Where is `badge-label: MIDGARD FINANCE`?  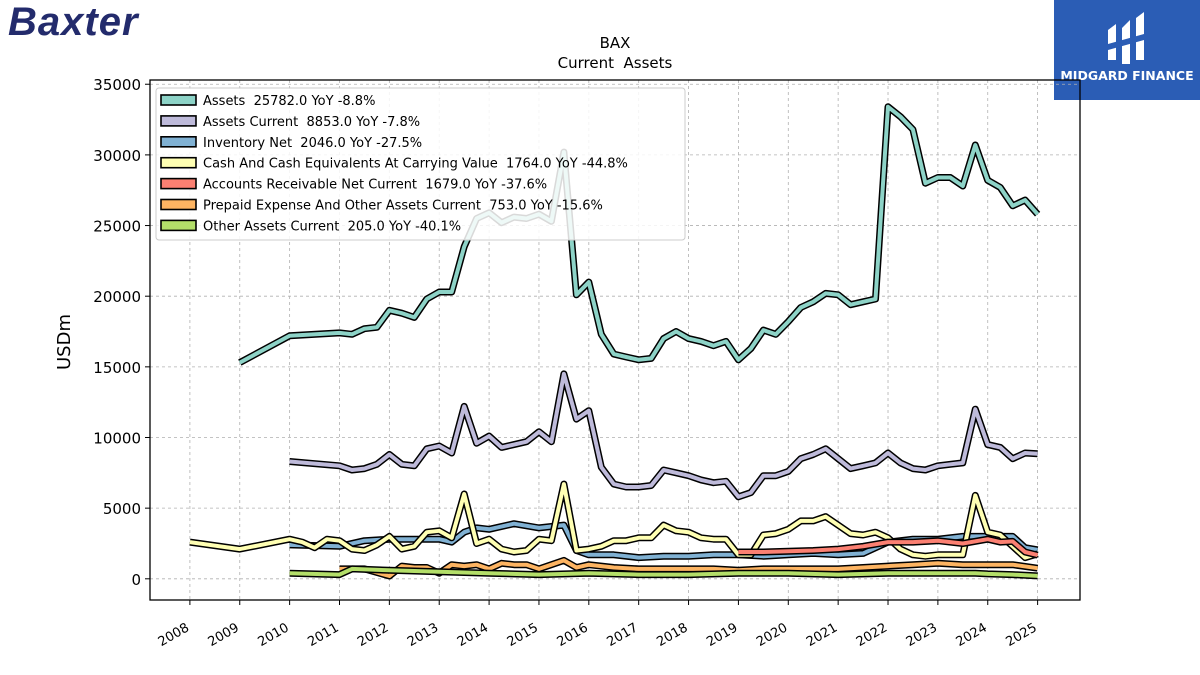 badge-label: MIDGARD FINANCE is located at coordinates (1127, 75).